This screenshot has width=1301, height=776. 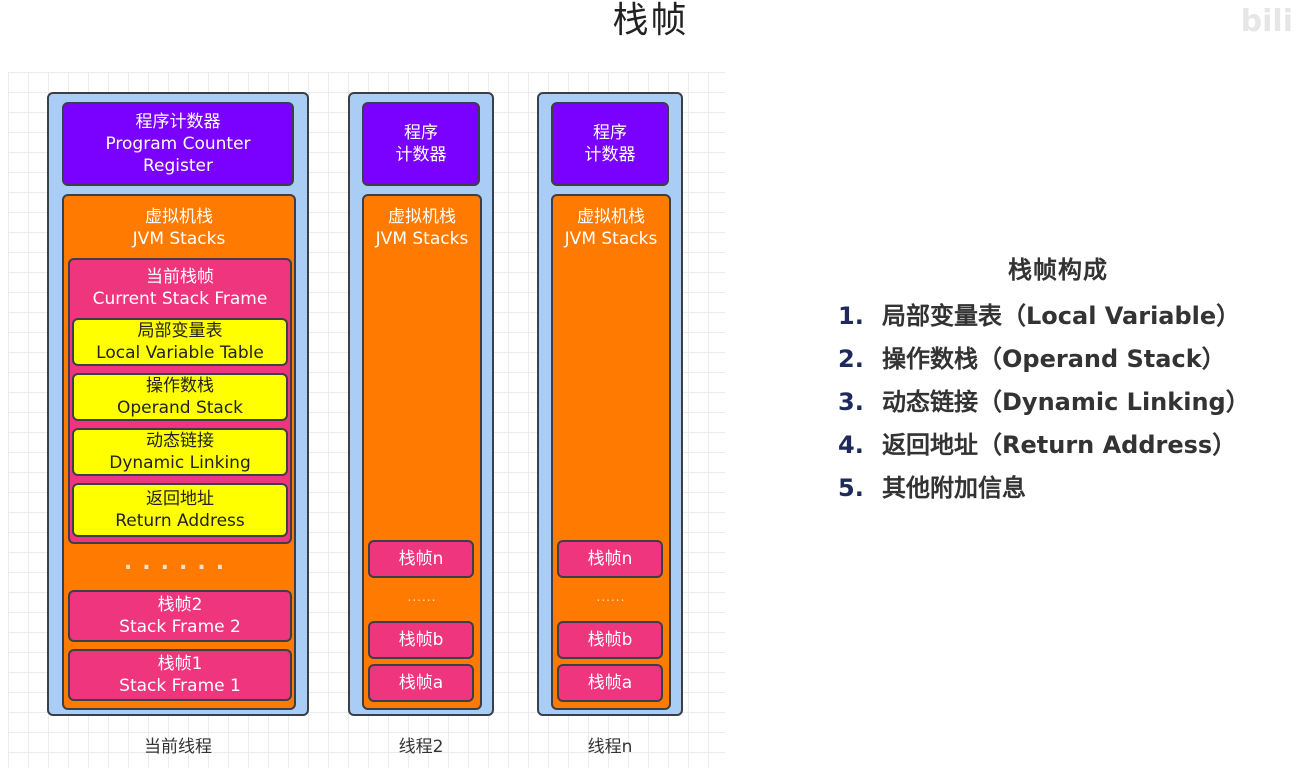 I want to click on lvt-label-en: Local Variable Table, so click(x=180, y=353).